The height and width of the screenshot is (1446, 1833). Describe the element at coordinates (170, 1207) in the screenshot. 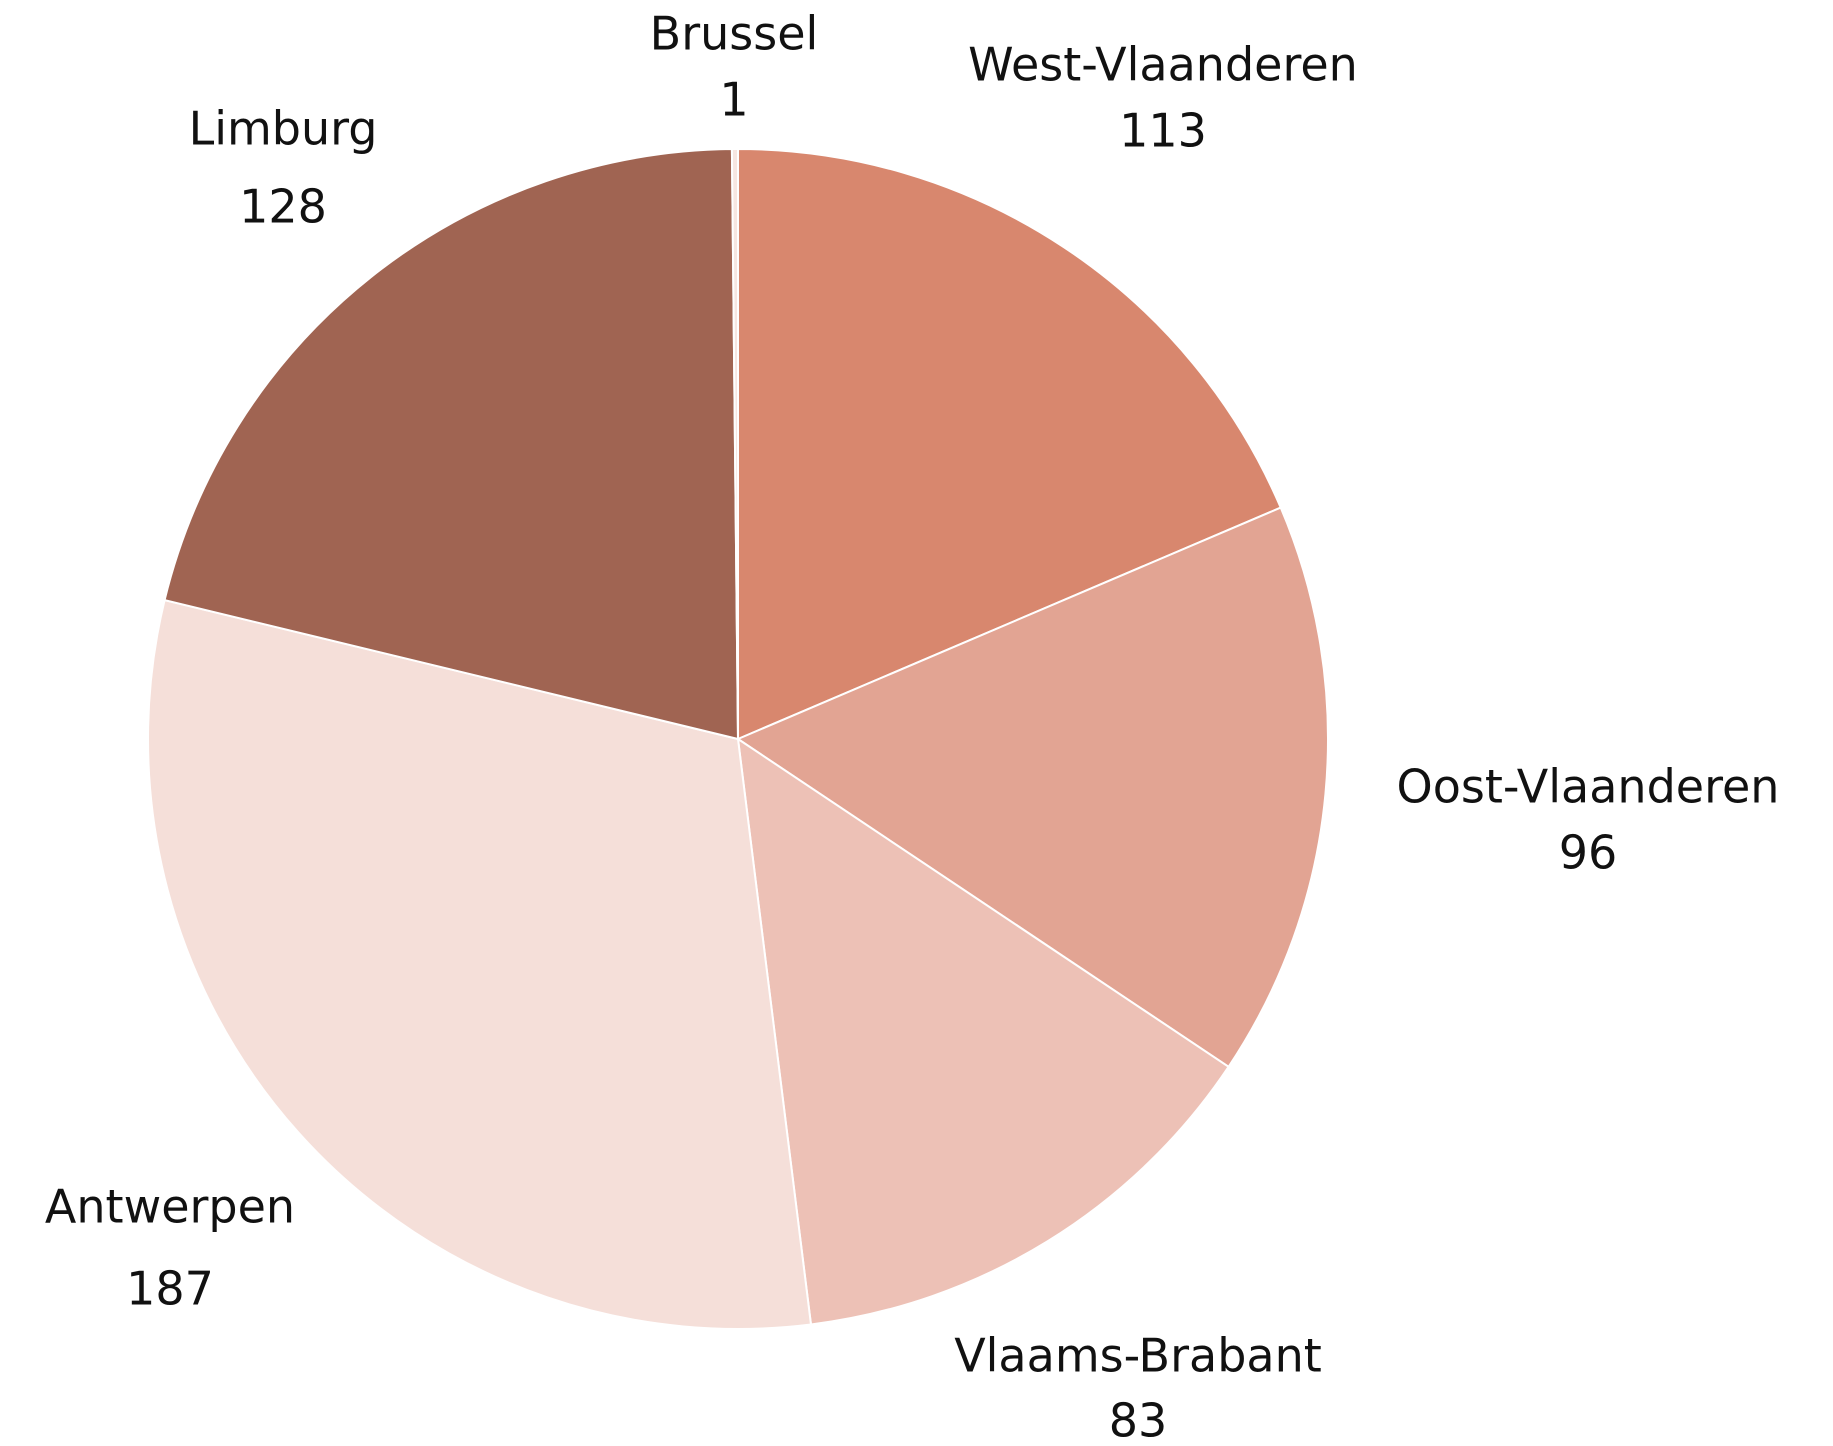

I see `slice-label: Antwerpen` at that location.